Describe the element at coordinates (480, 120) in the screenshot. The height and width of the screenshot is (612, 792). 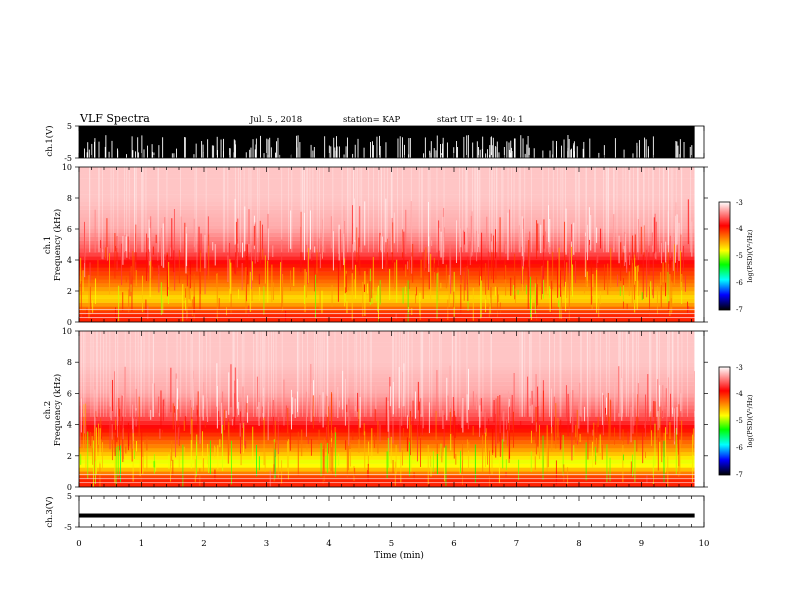
I see `figure-start-time: start UT = 19: 40: 1` at that location.